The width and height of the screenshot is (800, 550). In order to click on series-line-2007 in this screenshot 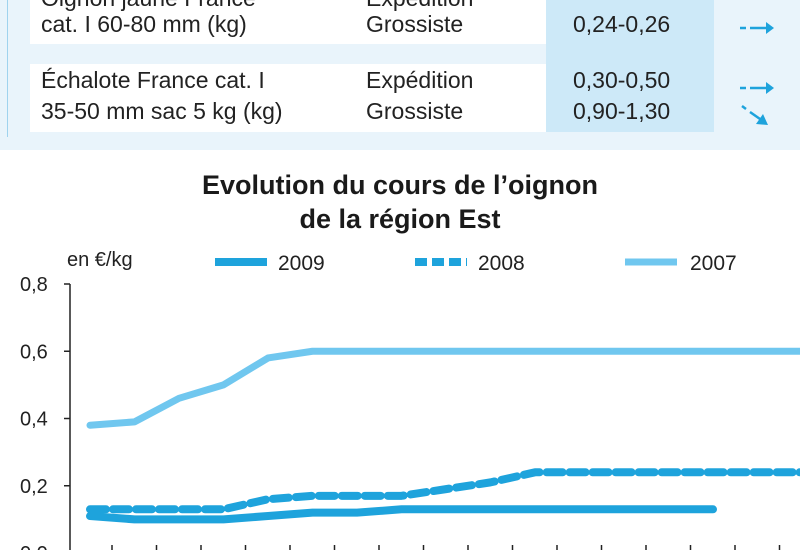, I will do `click(443, 388)`.